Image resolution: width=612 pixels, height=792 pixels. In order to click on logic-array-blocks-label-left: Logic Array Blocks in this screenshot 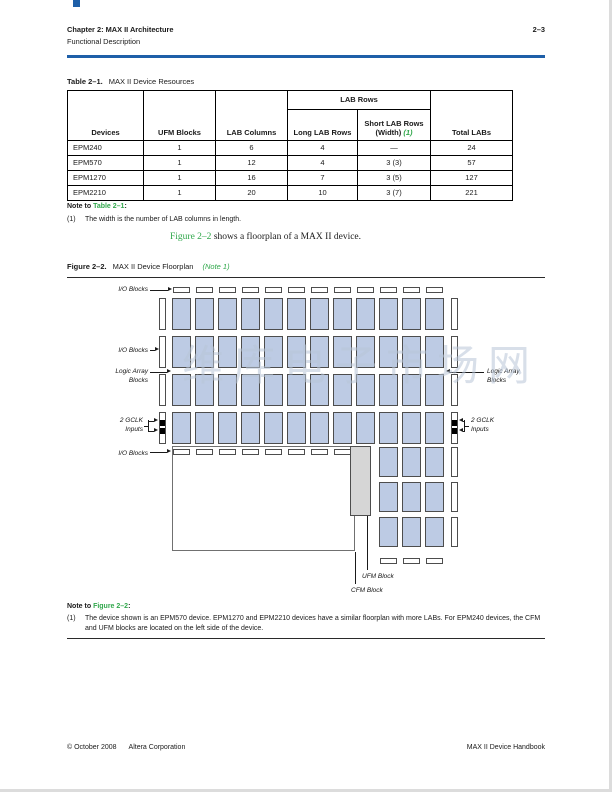, I will do `click(131, 375)`.